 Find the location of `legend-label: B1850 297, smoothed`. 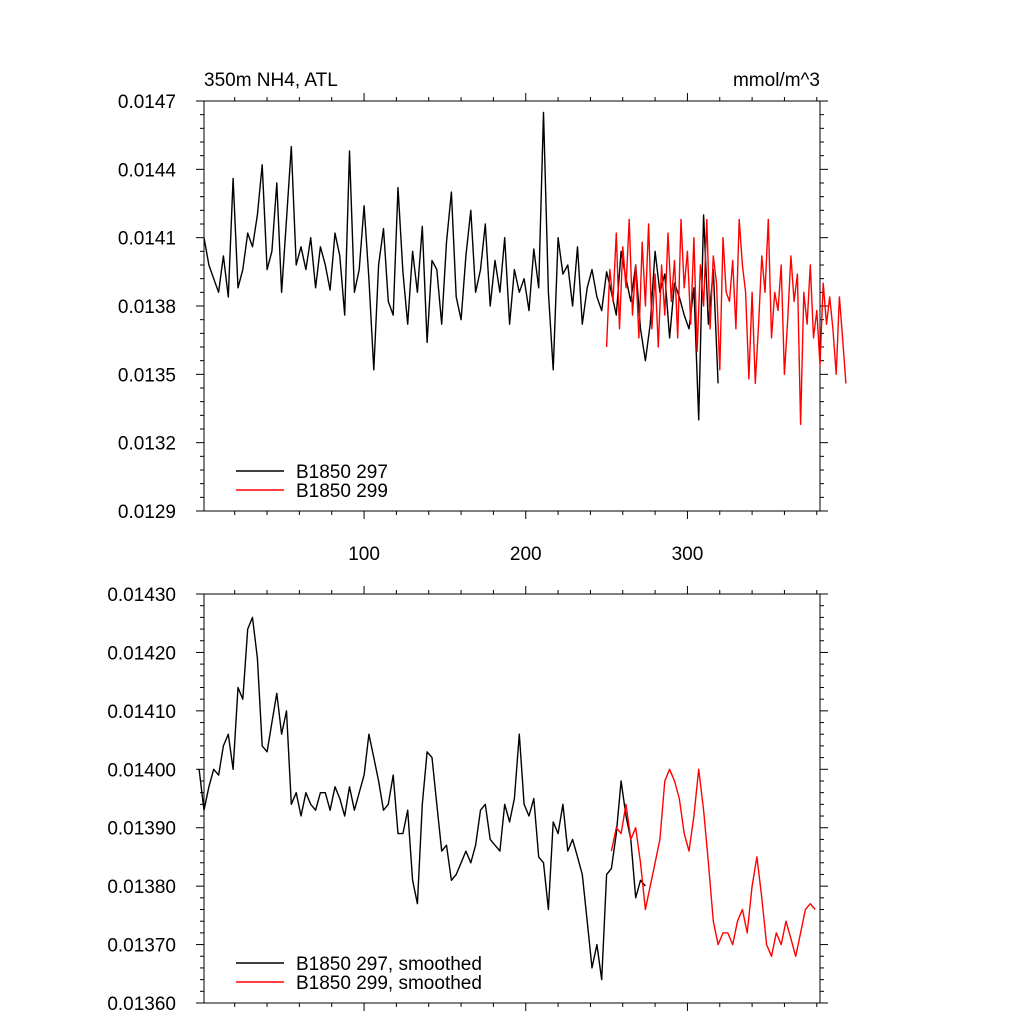

legend-label: B1850 297, smoothed is located at coordinates (389, 964).